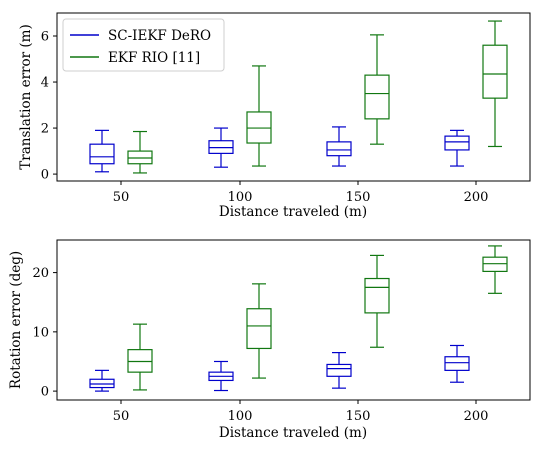 The height and width of the screenshot is (452, 541). I want to click on y-tick-label: 4, so click(45, 83).